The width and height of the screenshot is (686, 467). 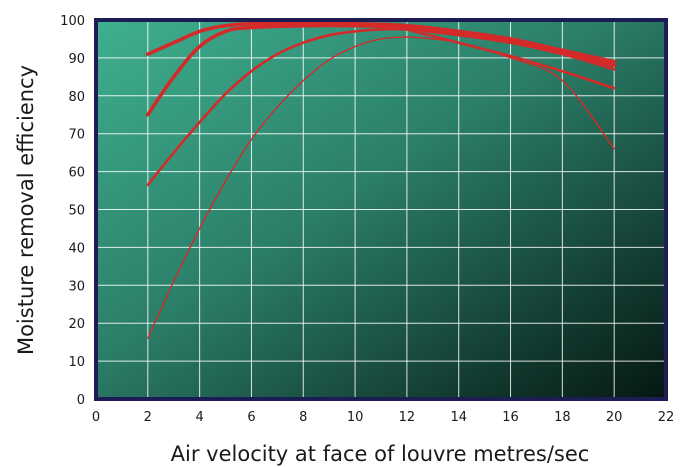 What do you see at coordinates (76, 286) in the screenshot?
I see `y-tick-label: 30` at bounding box center [76, 286].